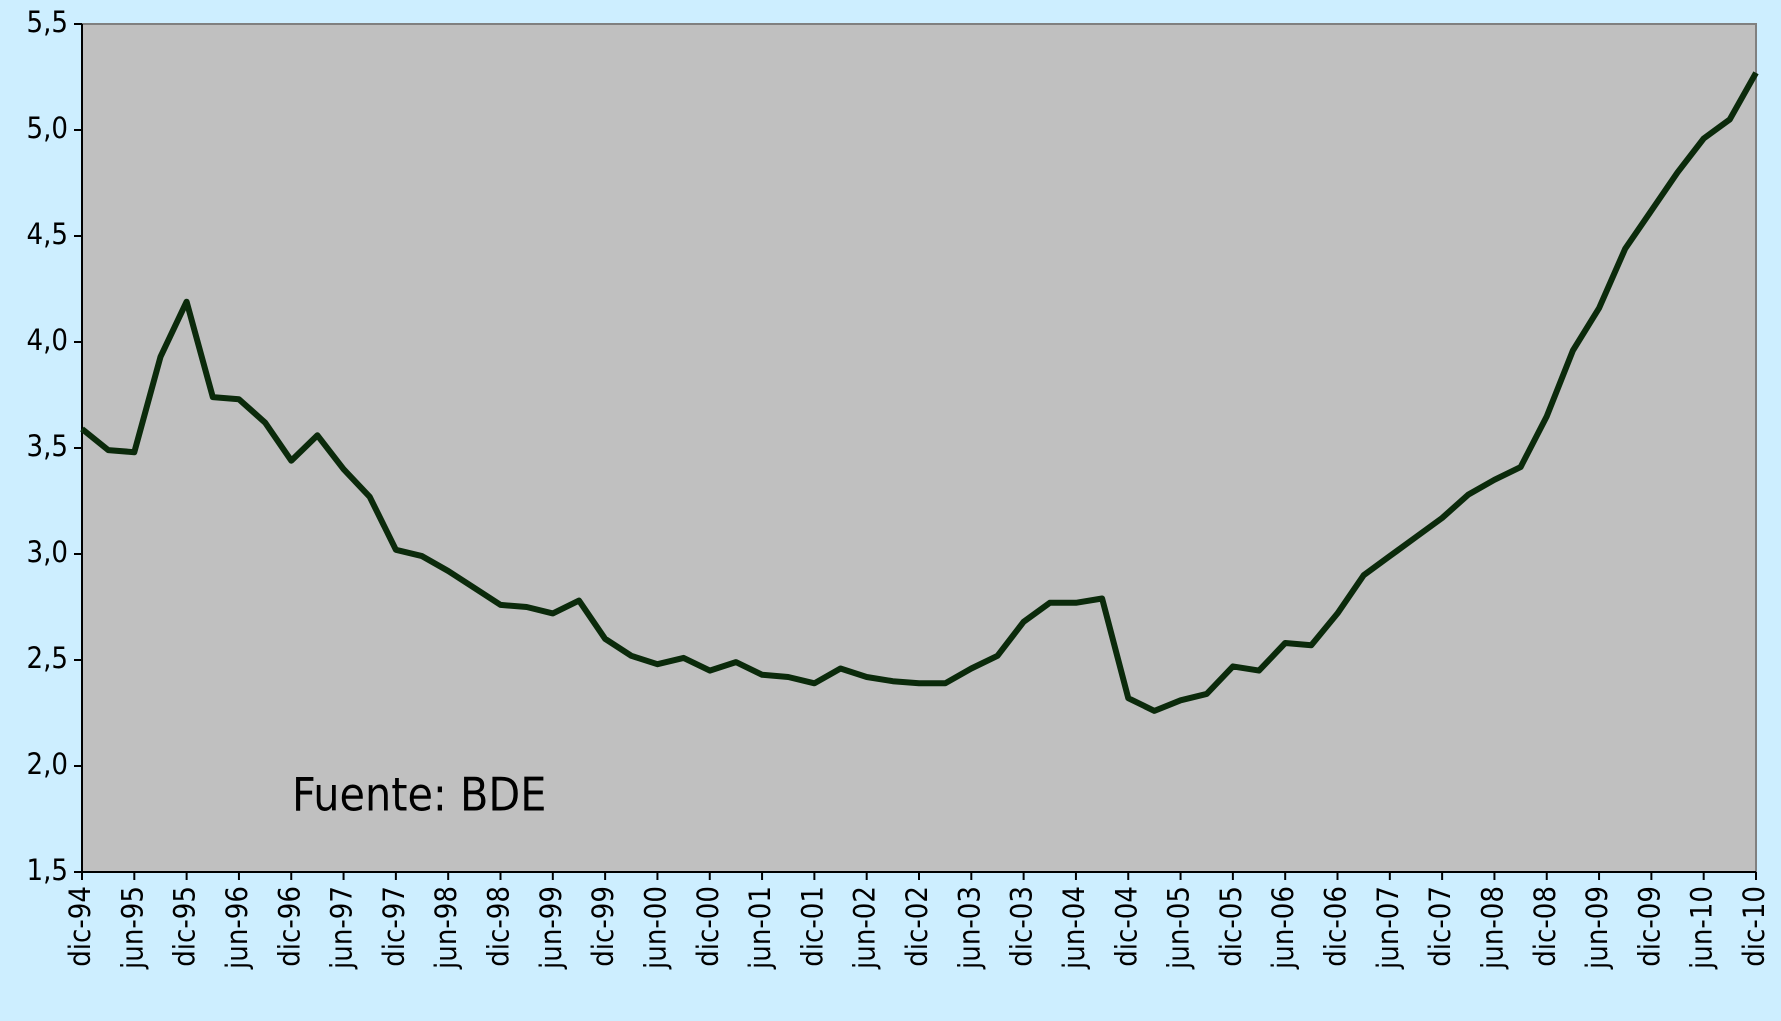 This screenshot has width=1781, height=1021. Describe the element at coordinates (812, 926) in the screenshot. I see `x-tick-label: dic-01` at that location.